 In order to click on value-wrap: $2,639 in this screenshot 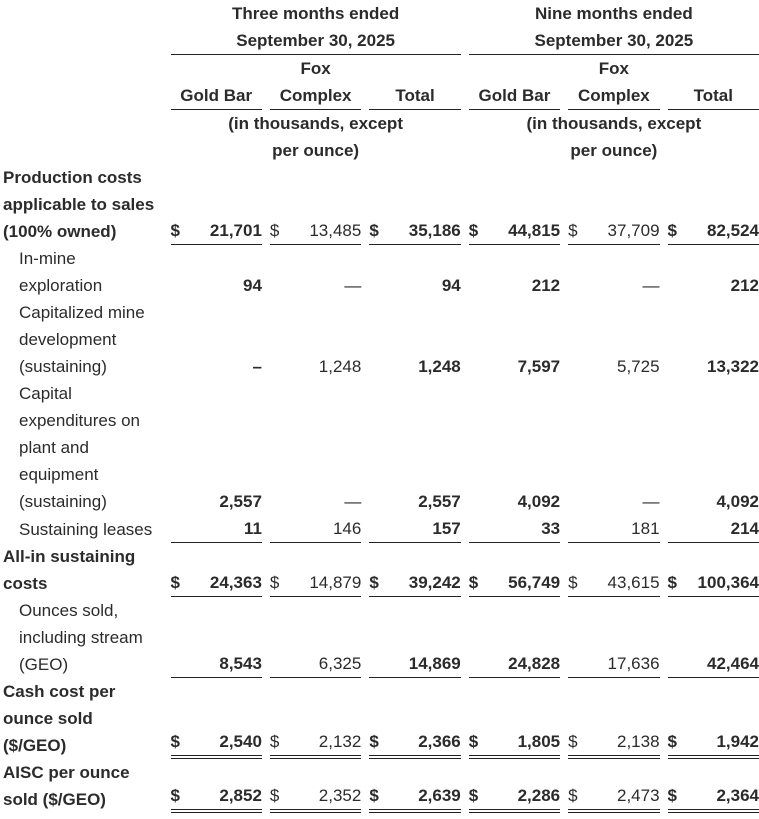, I will do `click(414, 795)`.